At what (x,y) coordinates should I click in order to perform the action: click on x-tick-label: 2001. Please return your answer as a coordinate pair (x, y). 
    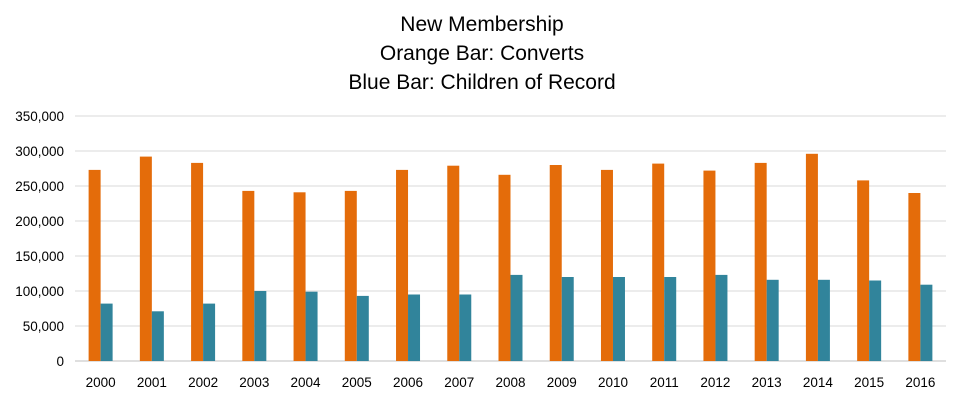
    Looking at the image, I should click on (152, 382).